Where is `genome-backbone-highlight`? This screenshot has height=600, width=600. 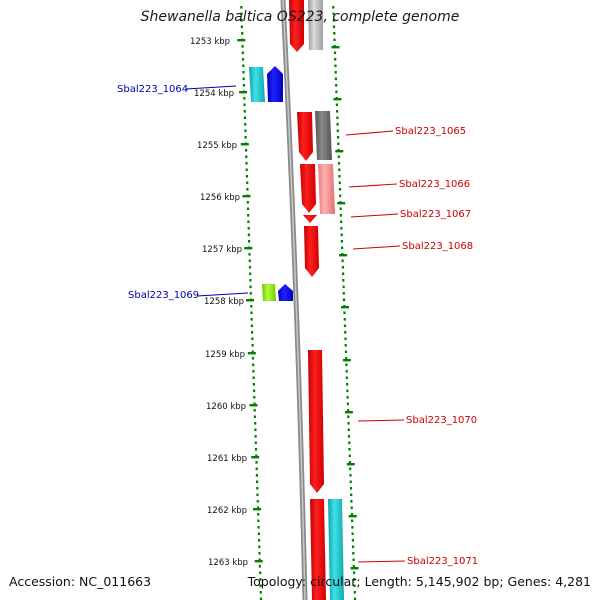 genome-backbone-highlight is located at coordinates (294, 300).